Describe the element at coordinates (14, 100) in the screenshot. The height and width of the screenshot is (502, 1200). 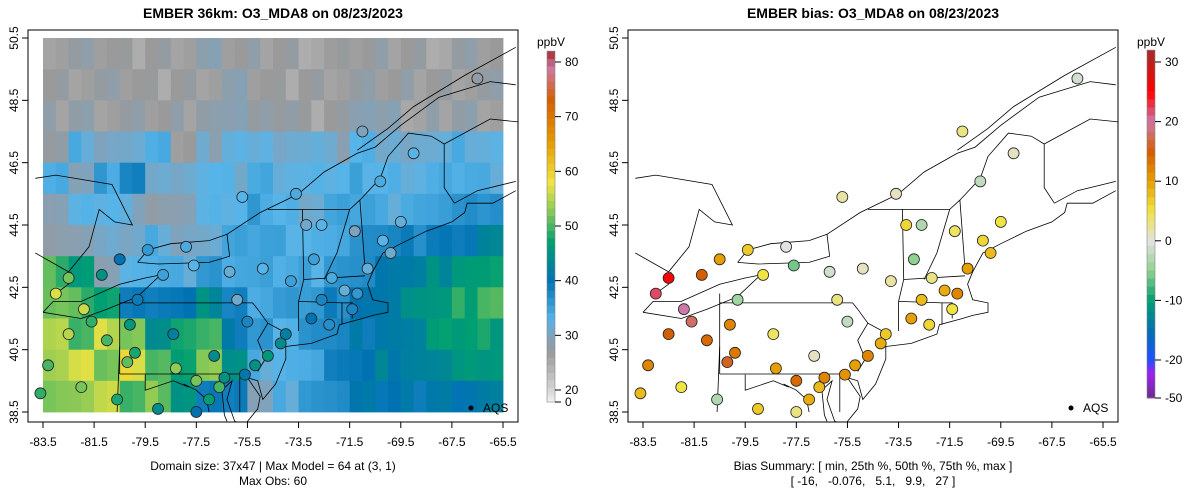
I see `y-tick-label: 48.5` at that location.